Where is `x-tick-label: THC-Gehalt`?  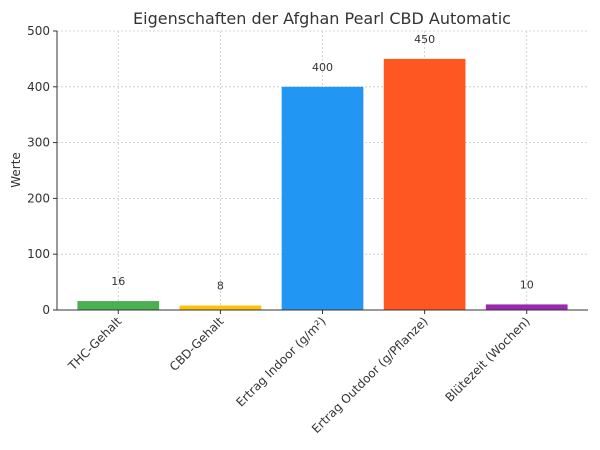 x-tick-label: THC-Gehalt is located at coordinates (95, 344).